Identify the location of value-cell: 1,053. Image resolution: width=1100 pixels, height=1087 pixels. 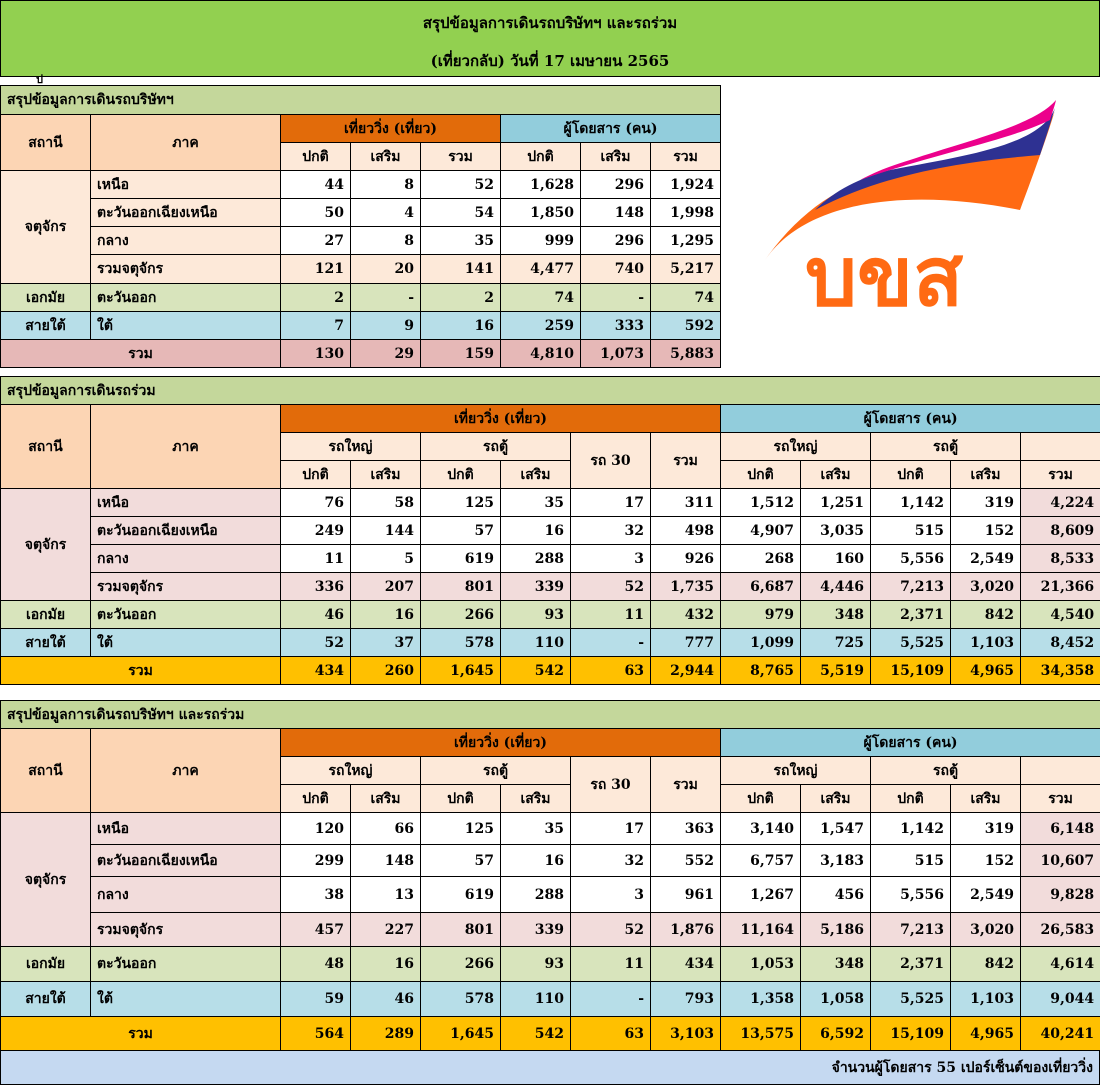
(760, 964).